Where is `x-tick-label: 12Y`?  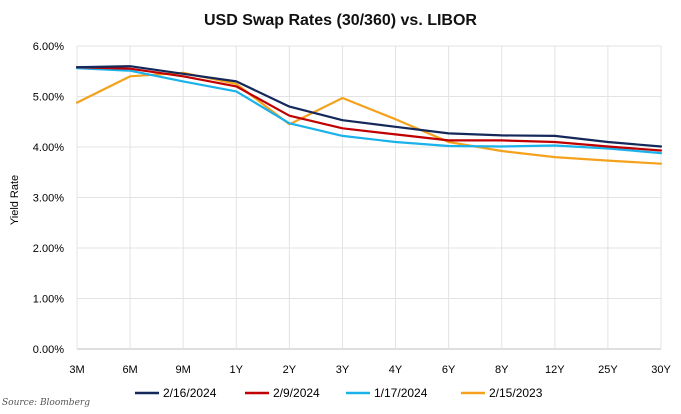 x-tick-label: 12Y is located at coordinates (555, 370).